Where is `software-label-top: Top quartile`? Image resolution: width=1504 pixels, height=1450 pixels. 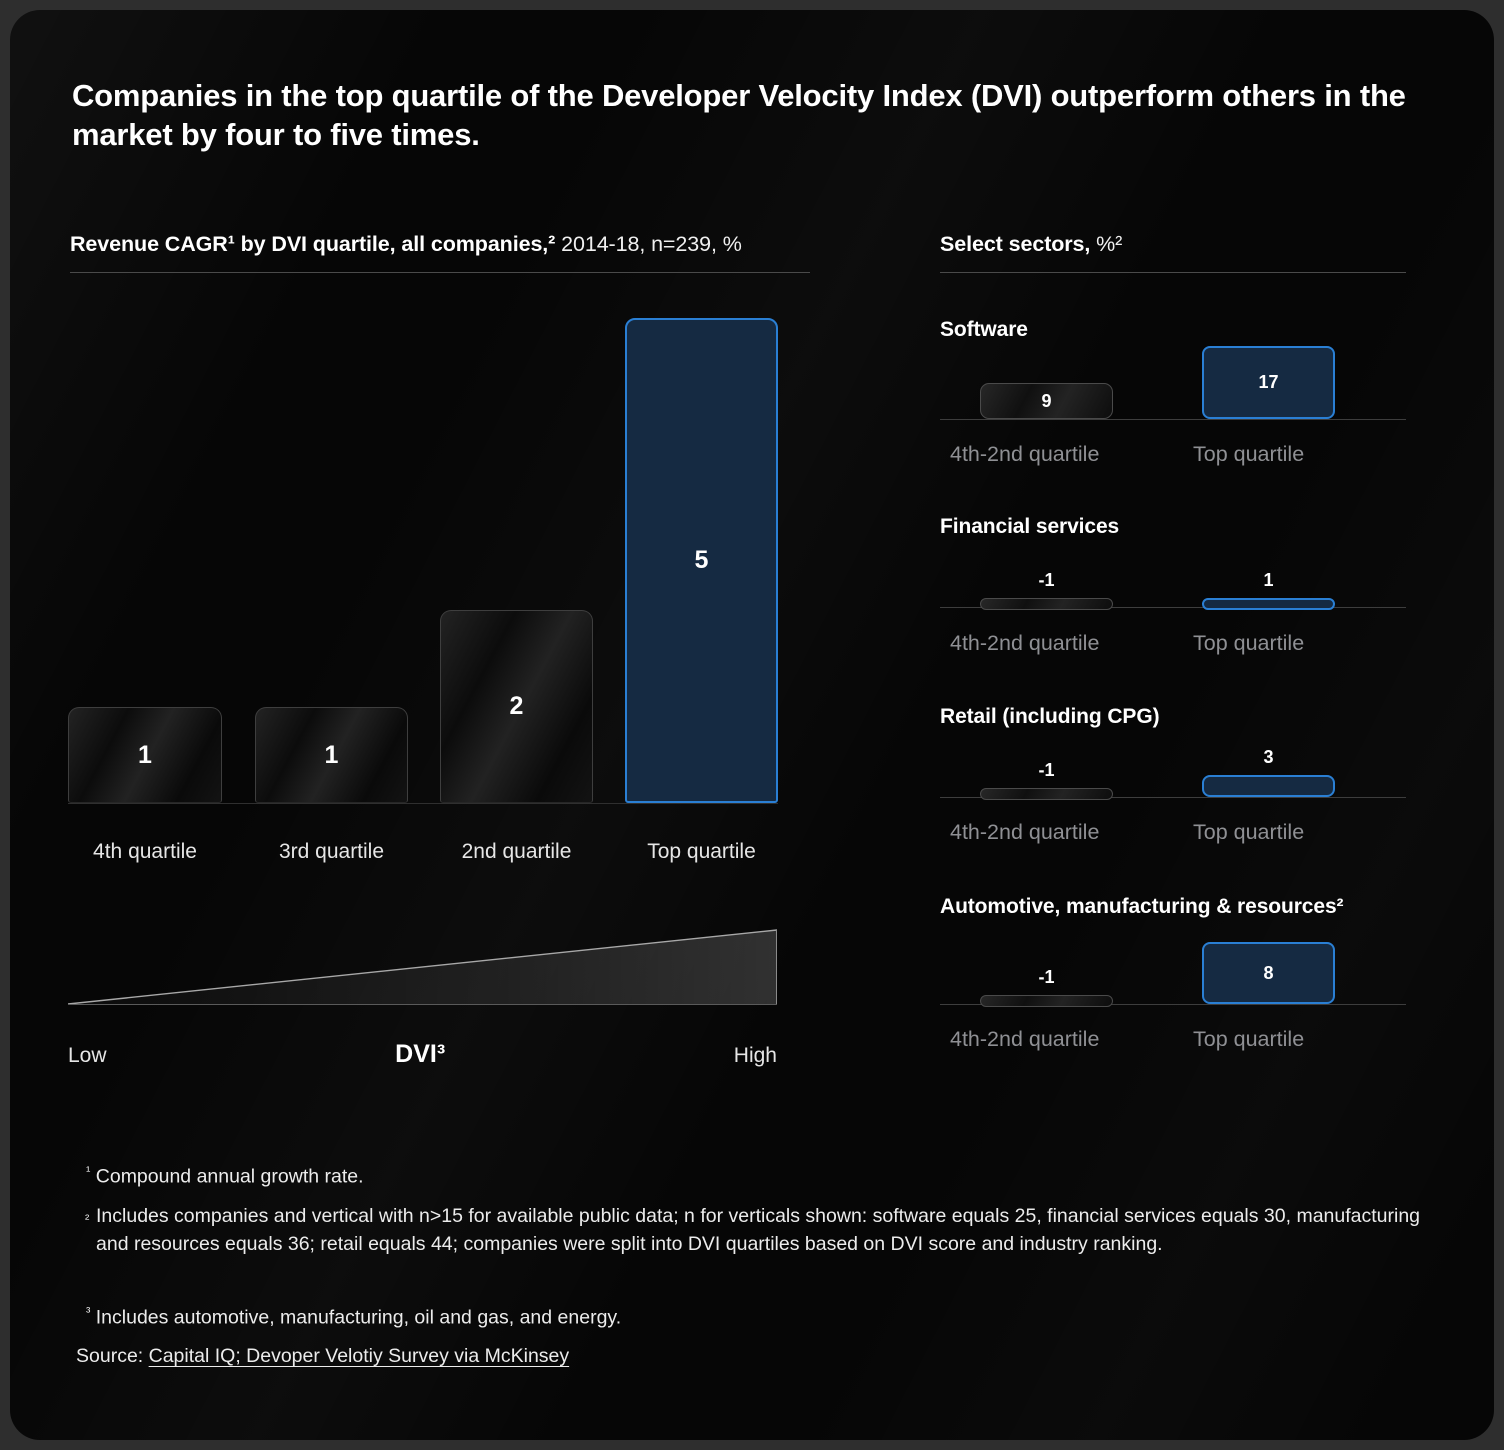 software-label-top: Top quartile is located at coordinates (1249, 454).